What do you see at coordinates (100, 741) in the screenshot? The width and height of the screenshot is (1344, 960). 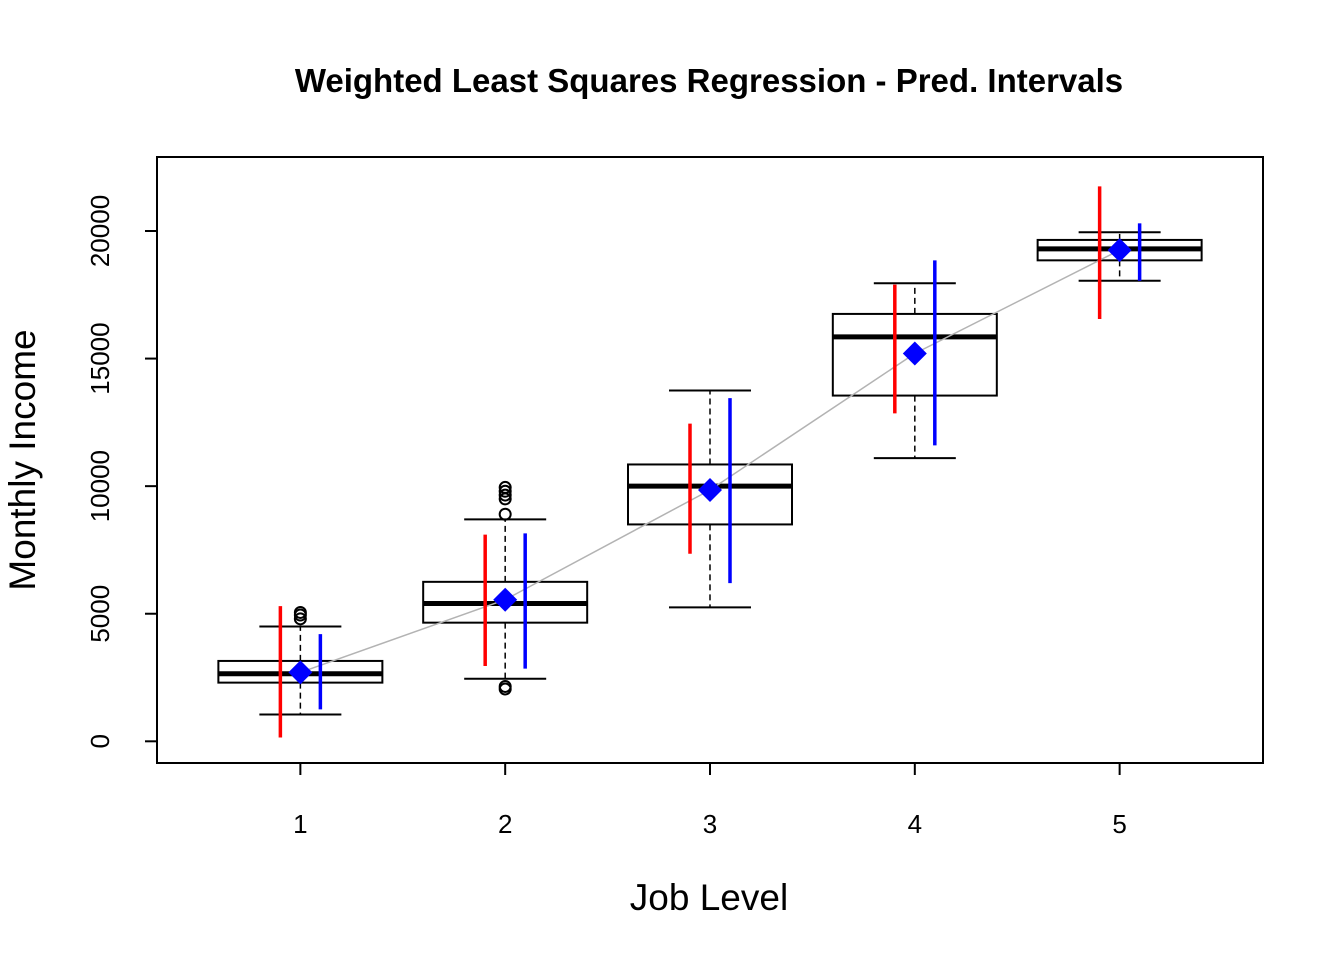 I see `y-tick-label: 0` at bounding box center [100, 741].